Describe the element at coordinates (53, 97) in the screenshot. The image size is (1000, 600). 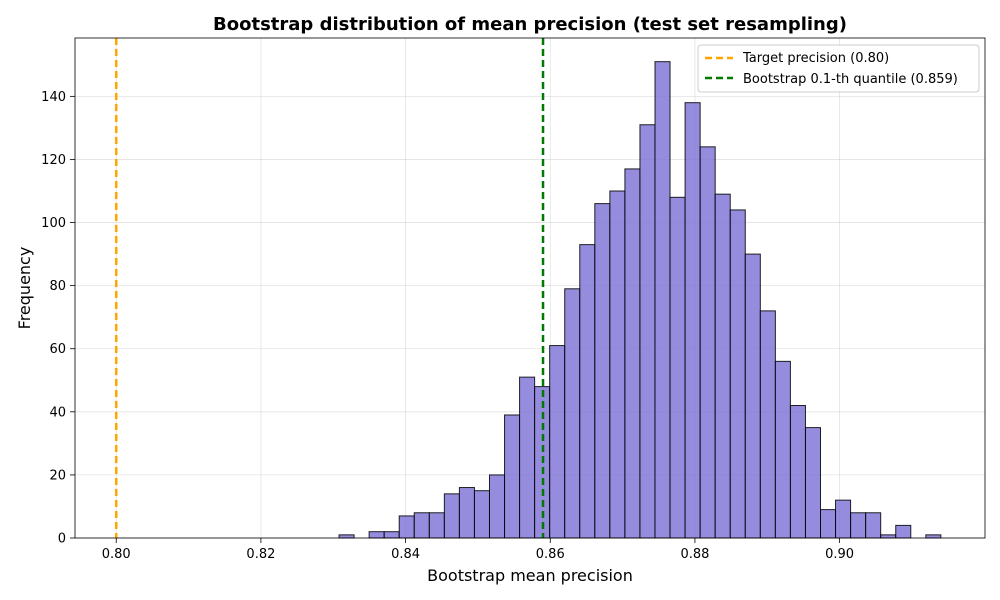
I see `y-tick-label: 140` at that location.